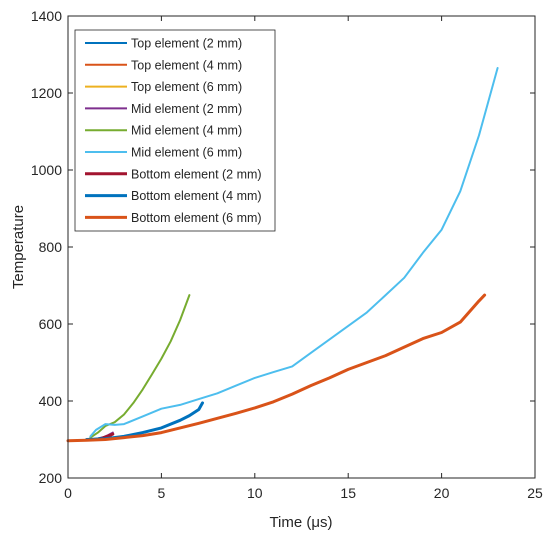 This screenshot has height=545, width=550. I want to click on y-tick-label: 600, so click(51, 324).